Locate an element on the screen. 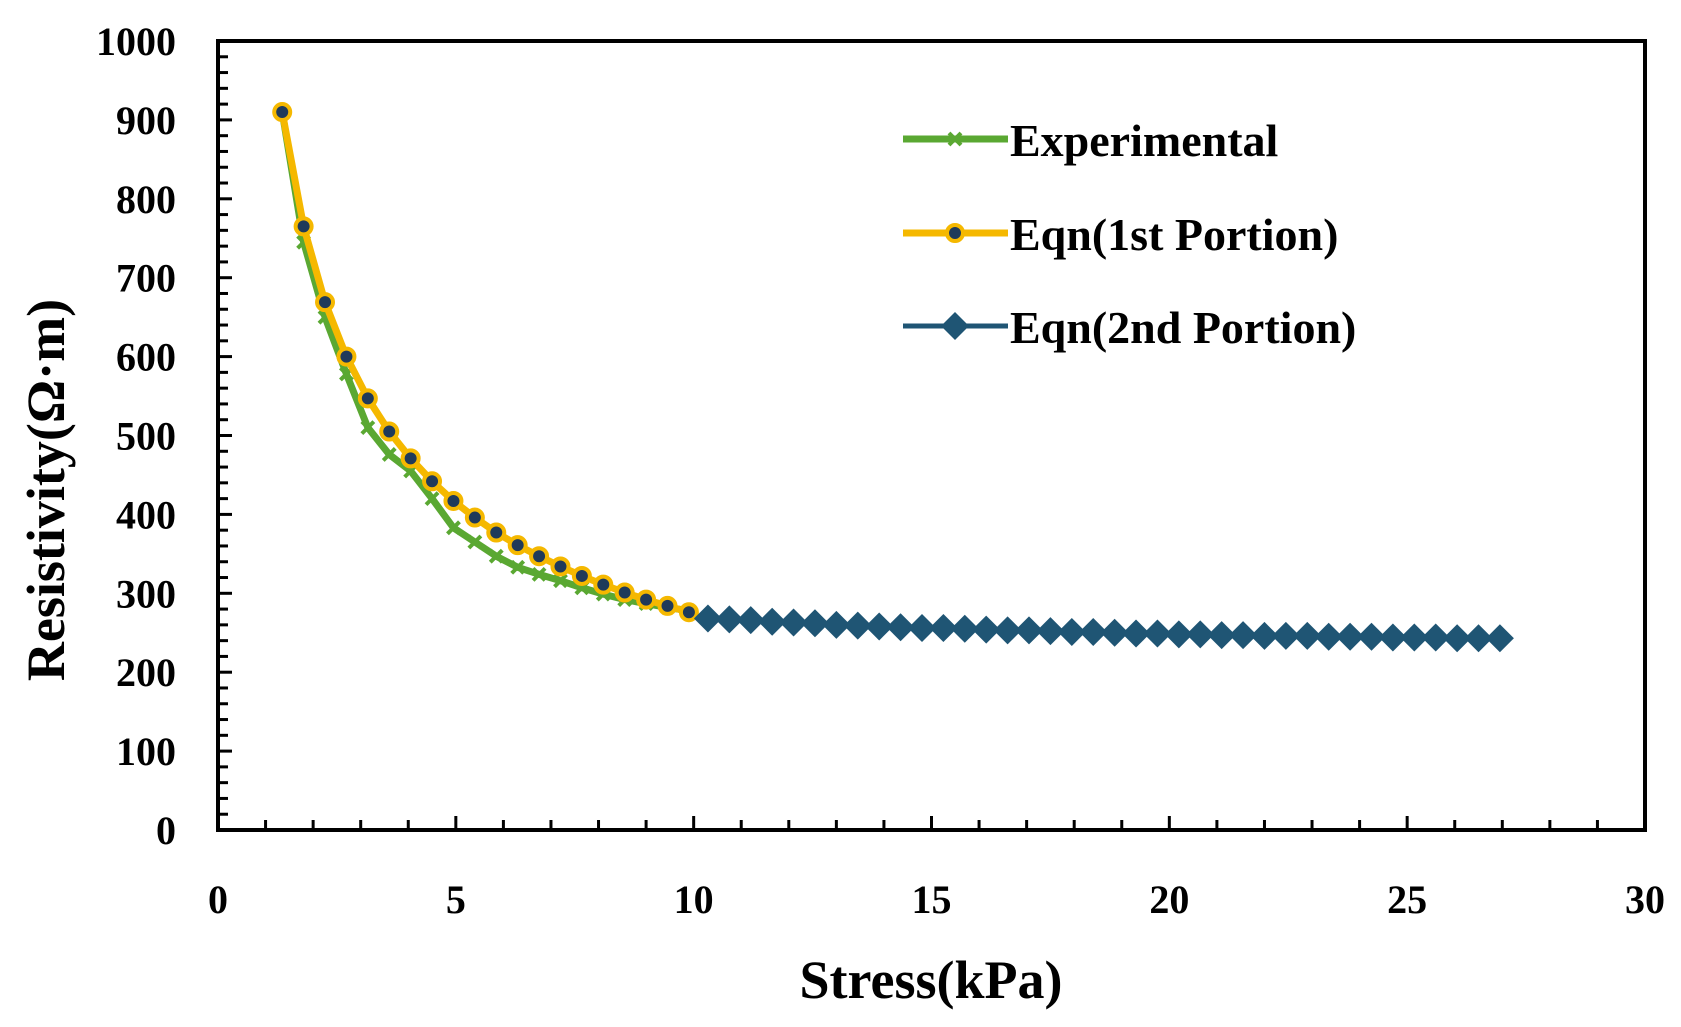 The image size is (1681, 1027). y-tick-label: 100 is located at coordinates (146, 751).